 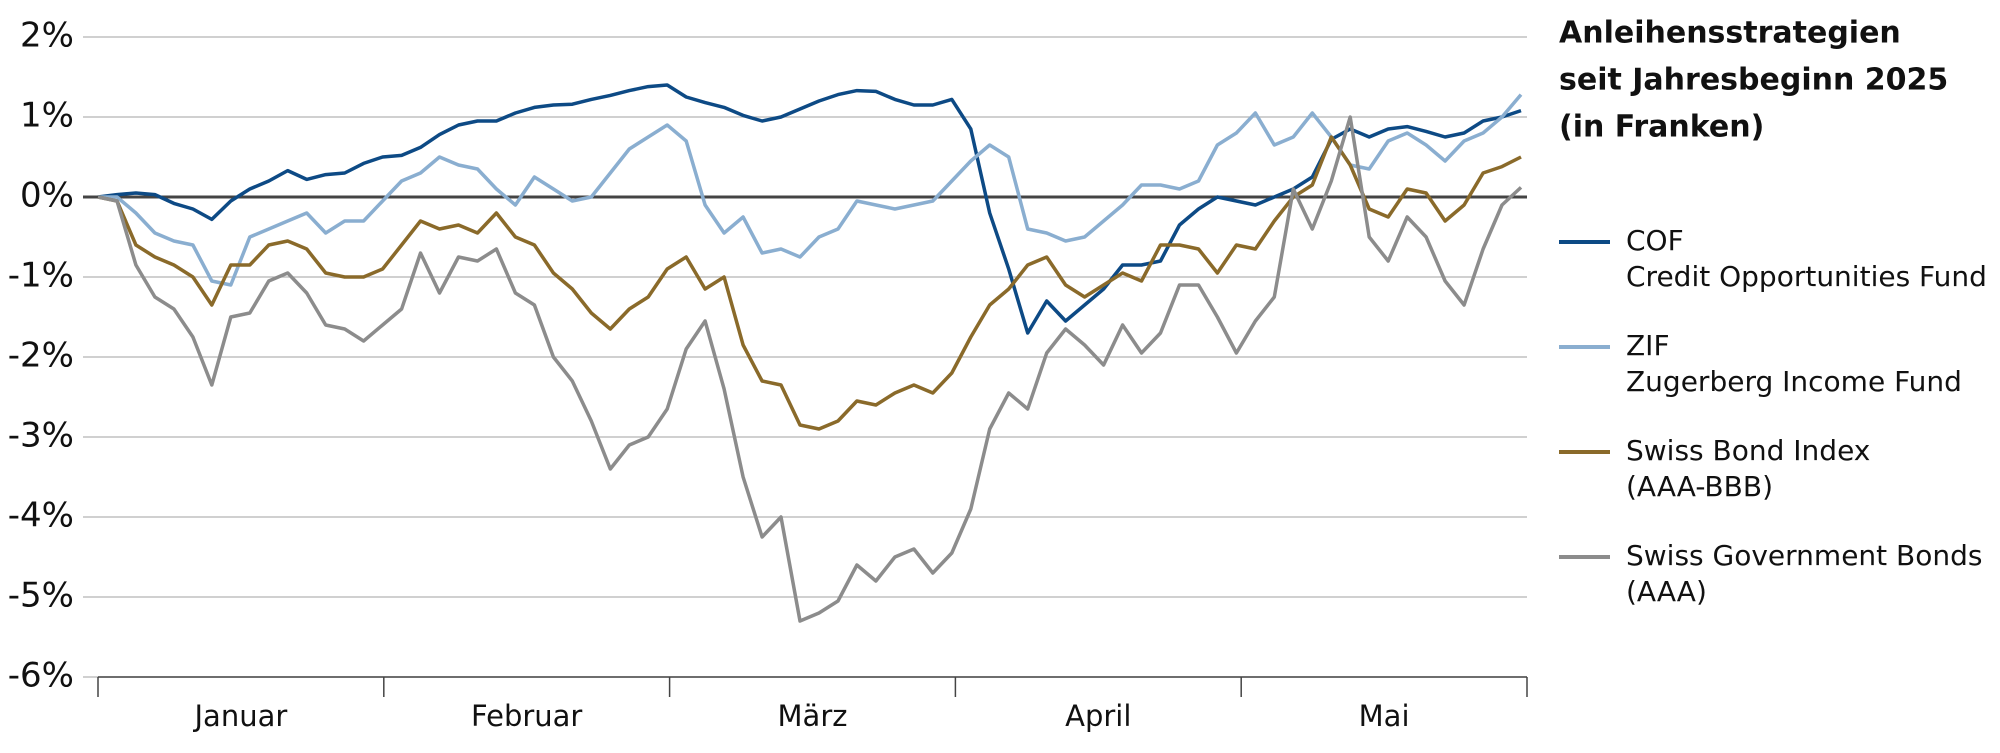 I want to click on legend-label: Swiss Bond Index, so click(x=1748, y=450).